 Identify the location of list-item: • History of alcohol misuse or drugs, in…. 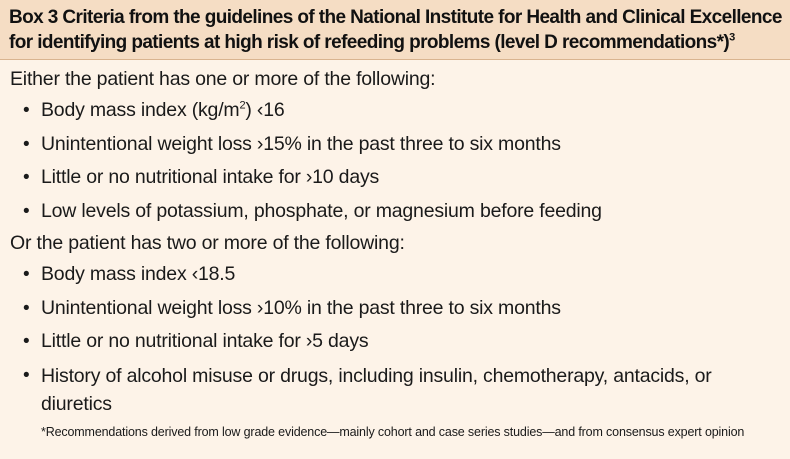
(395, 389).